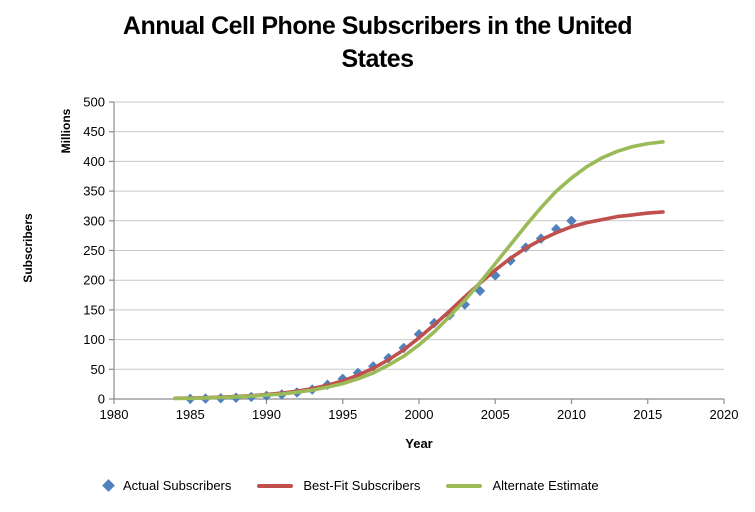 The height and width of the screenshot is (512, 755). What do you see at coordinates (190, 414) in the screenshot?
I see `x-tick-label: 1985` at bounding box center [190, 414].